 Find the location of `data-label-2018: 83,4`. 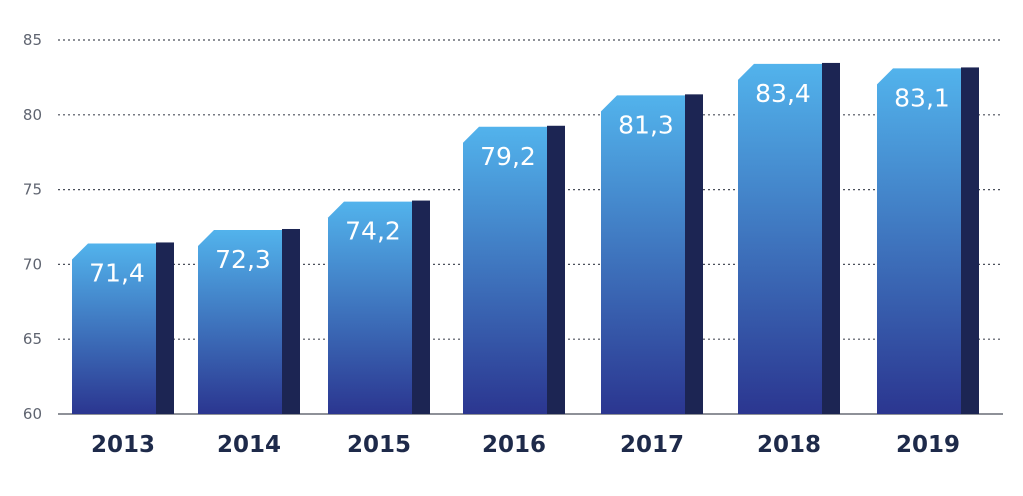

data-label-2018: 83,4 is located at coordinates (783, 93).